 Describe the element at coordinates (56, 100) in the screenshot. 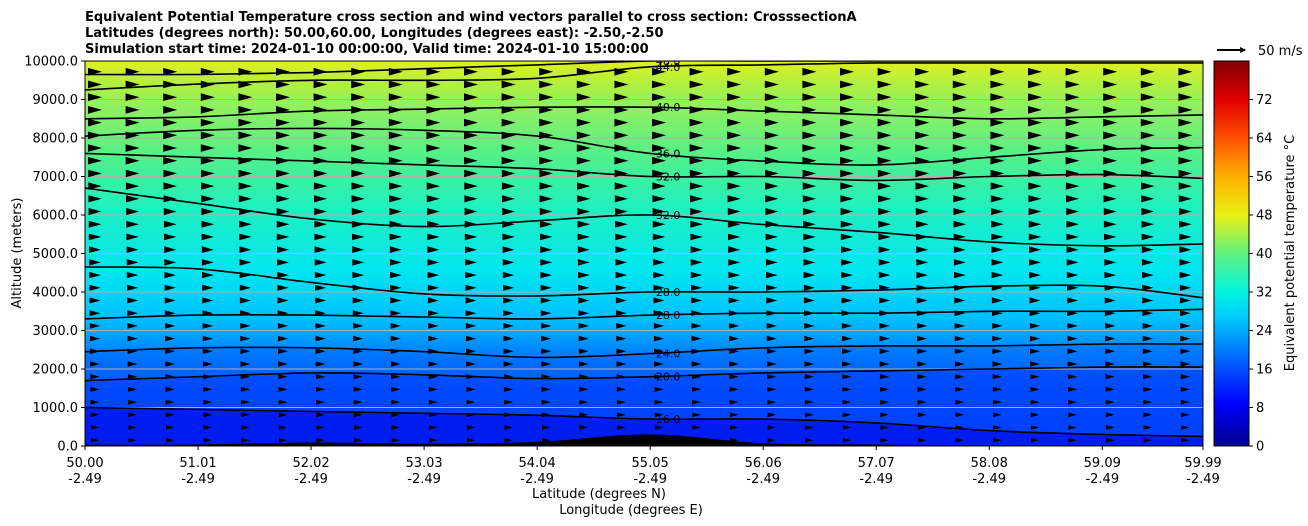

I see `y-tick-label: 9000.0` at that location.